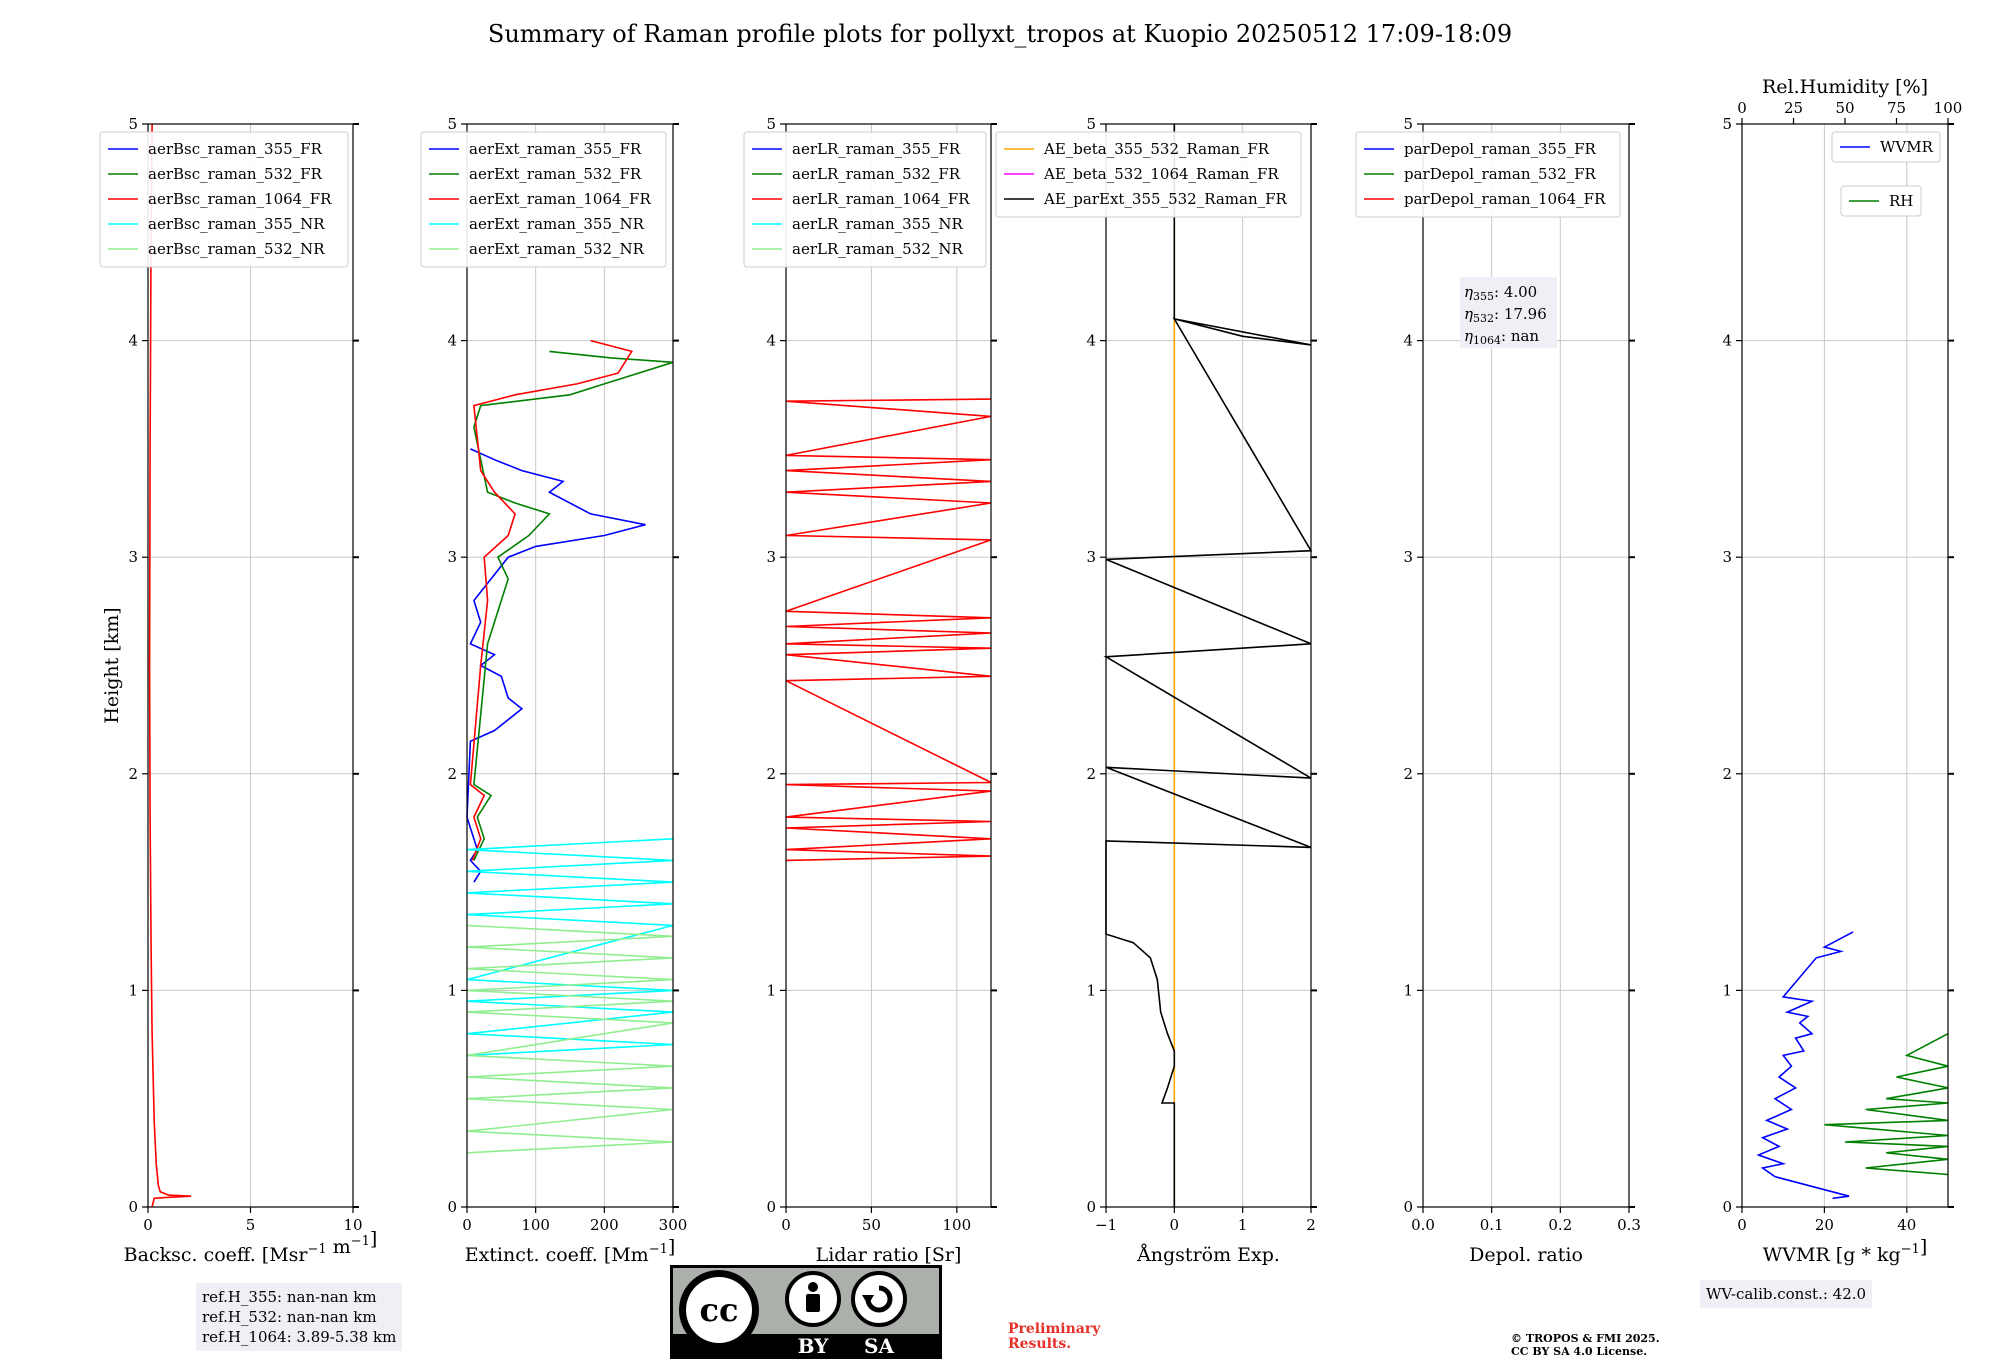 The height and width of the screenshot is (1360, 2000). I want to click on series-line-aerExt_raman_355_FR, so click(556, 665).